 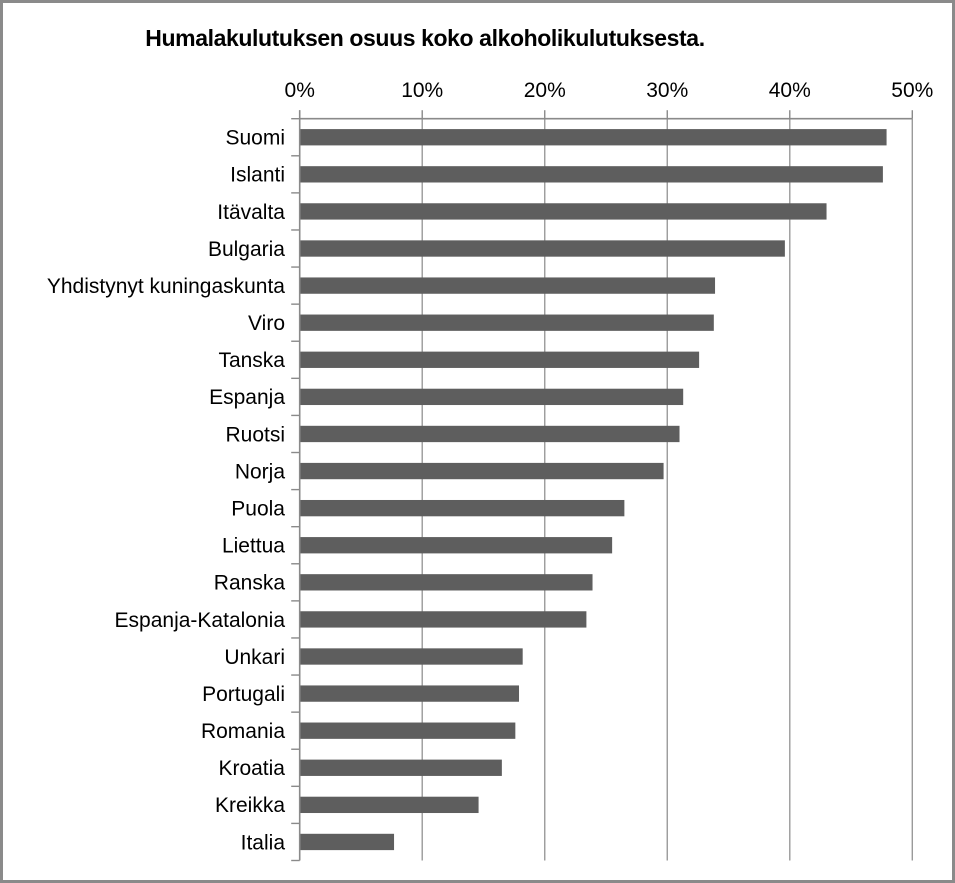 What do you see at coordinates (250, 805) in the screenshot?
I see `category-label: Kreikka` at bounding box center [250, 805].